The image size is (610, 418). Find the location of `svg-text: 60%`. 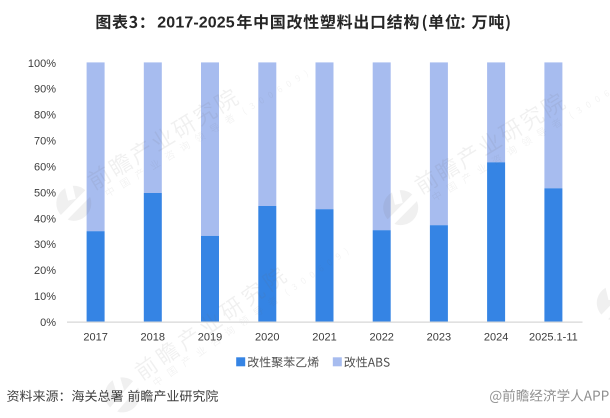

svg-text: 60% is located at coordinates (45, 168).